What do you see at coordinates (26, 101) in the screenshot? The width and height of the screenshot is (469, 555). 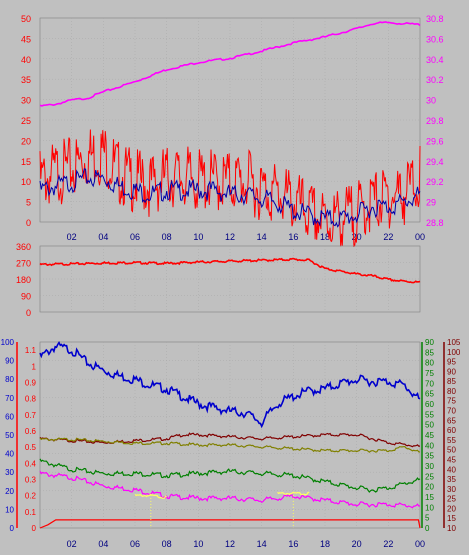 I see `gust-axis-tick: 30` at bounding box center [26, 101].